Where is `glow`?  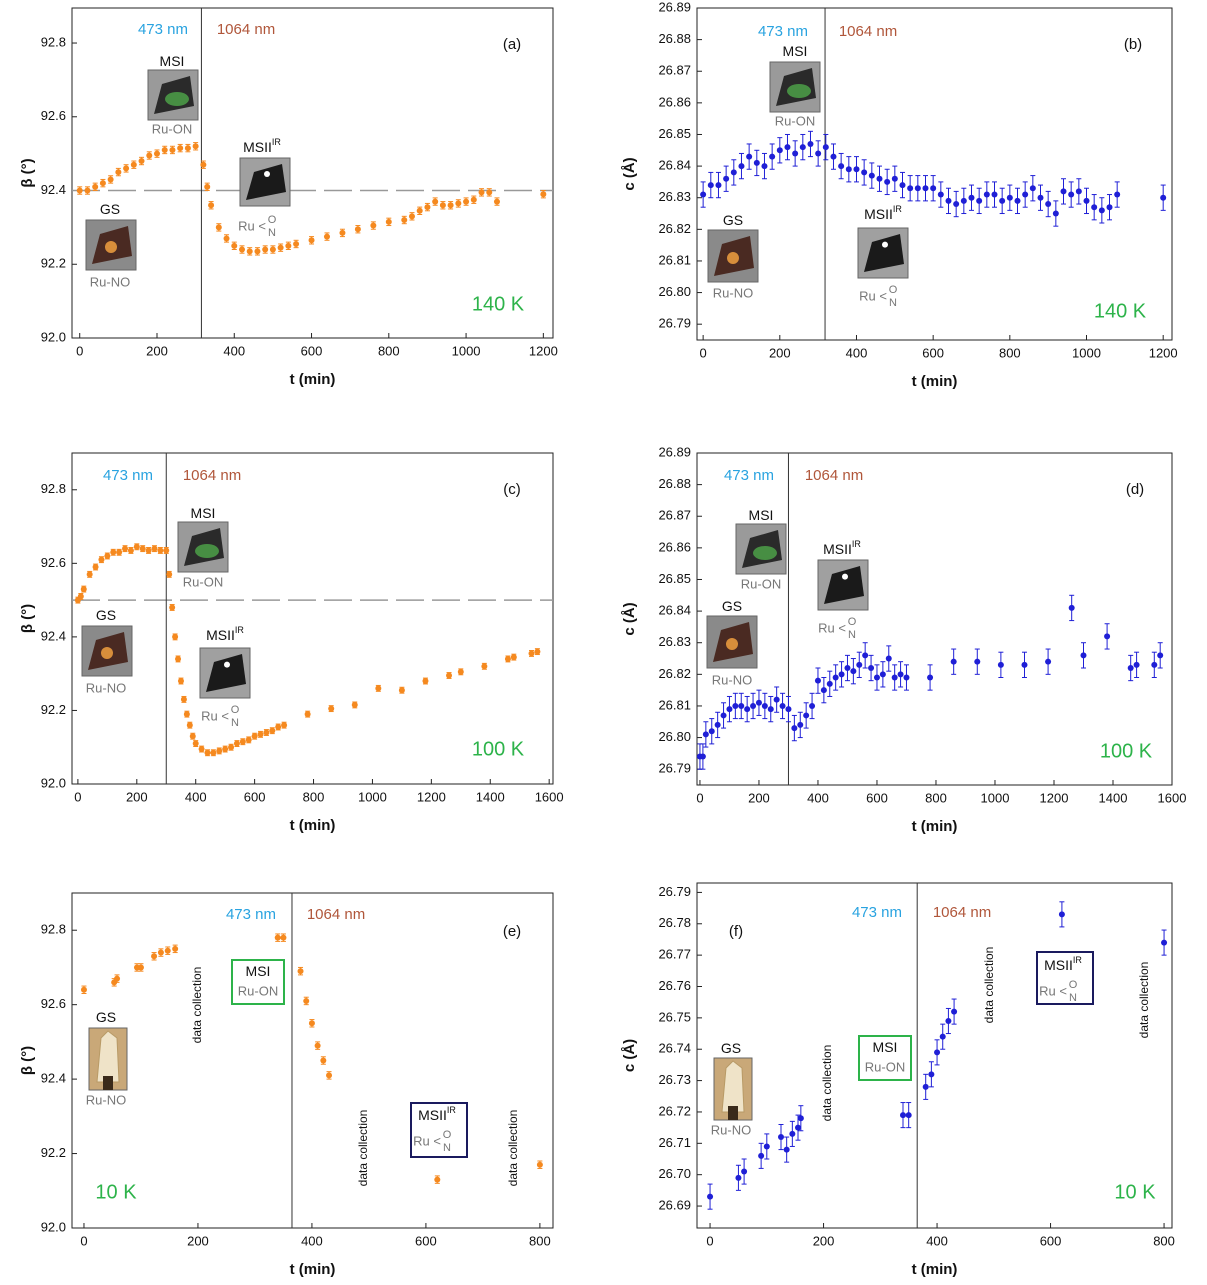
glow is located at coordinates (799, 91).